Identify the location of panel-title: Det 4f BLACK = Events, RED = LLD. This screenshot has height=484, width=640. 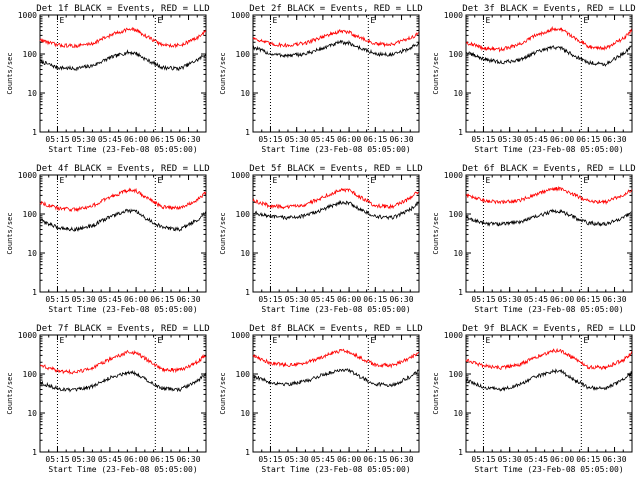
(122, 169).